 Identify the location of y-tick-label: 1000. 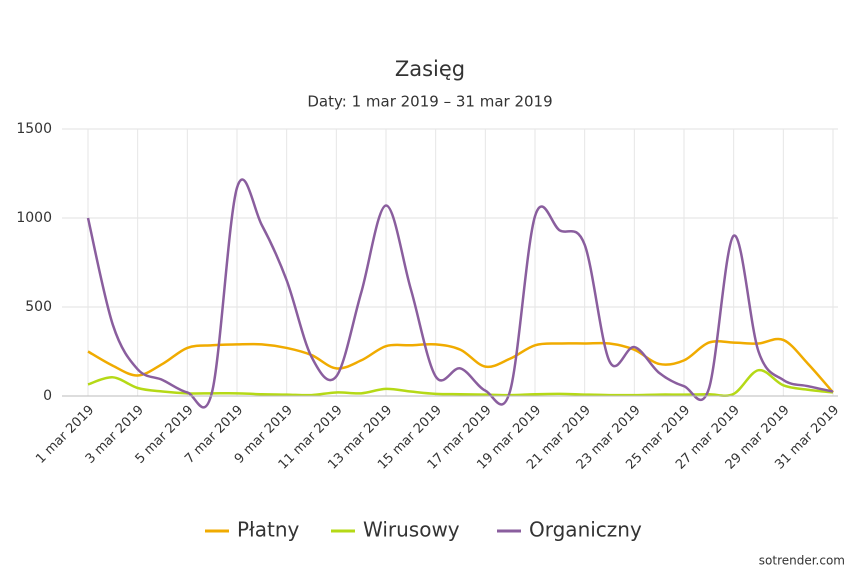
(34, 218).